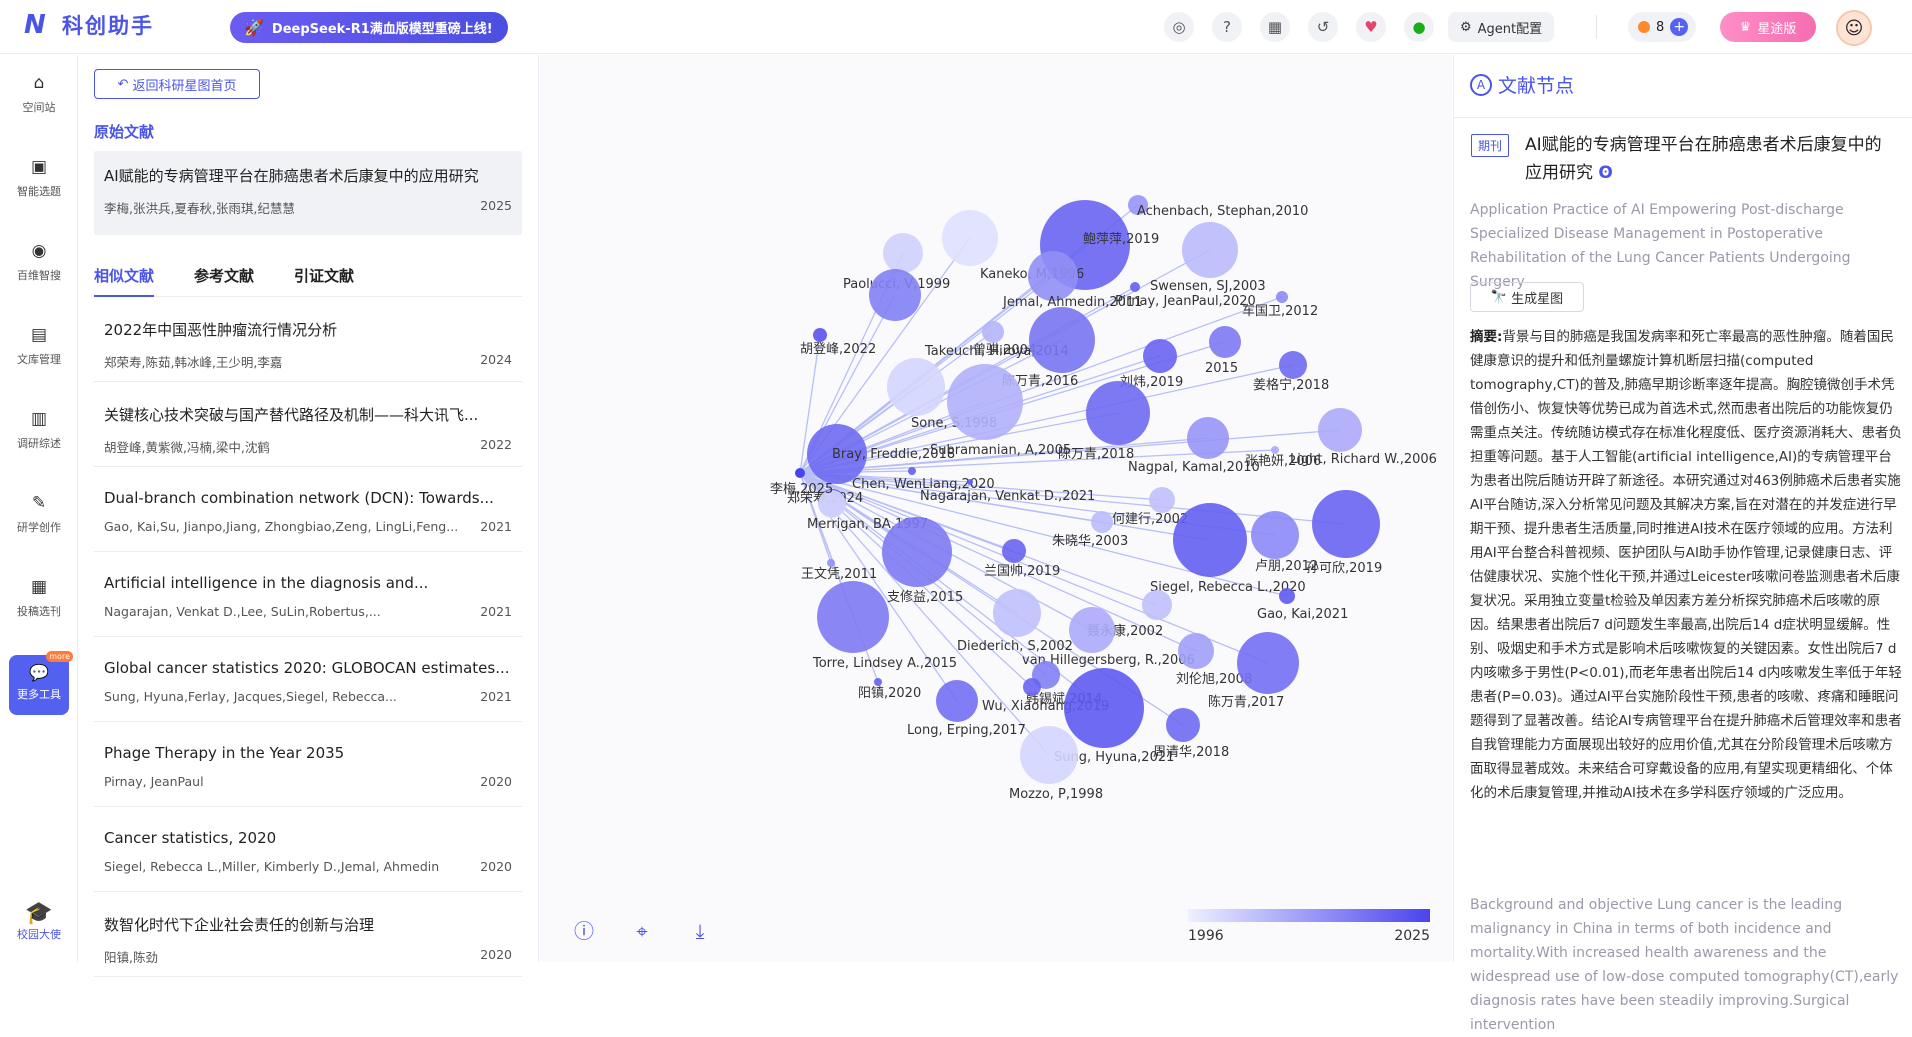  Describe the element at coordinates (224, 276) in the screenshot. I see `tab-references: 参考文献` at that location.